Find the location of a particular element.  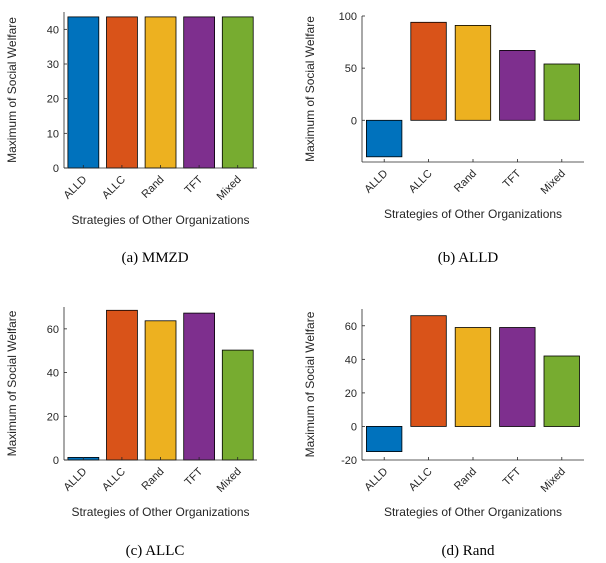

subfigure-caption: (d) Rand is located at coordinates (468, 551).